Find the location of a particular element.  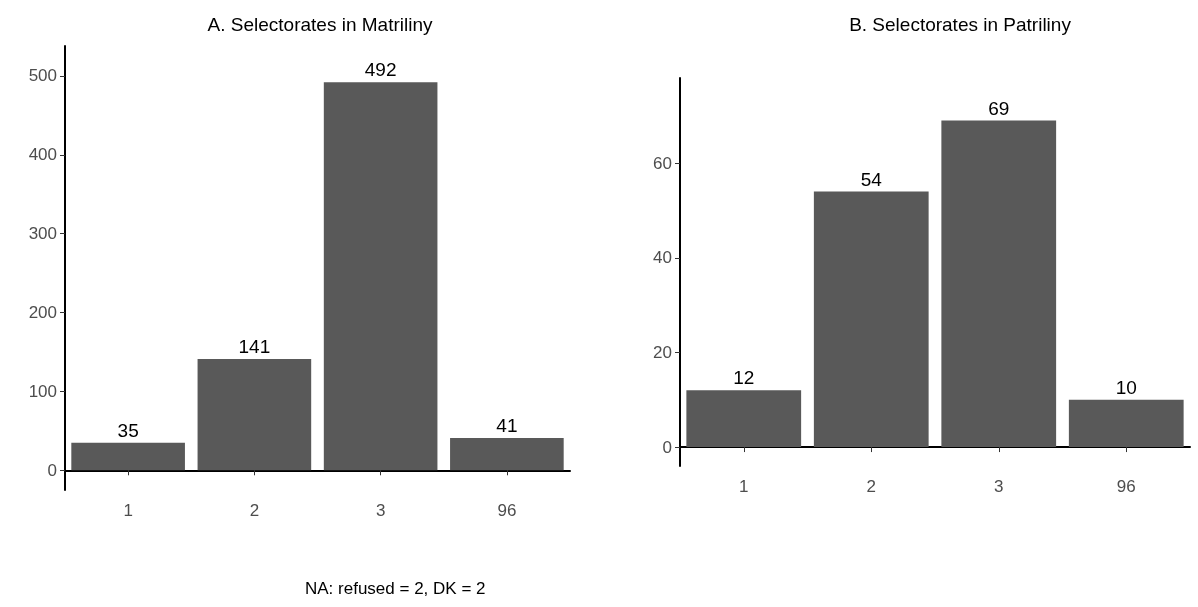

data-label: 492 is located at coordinates (380, 70).